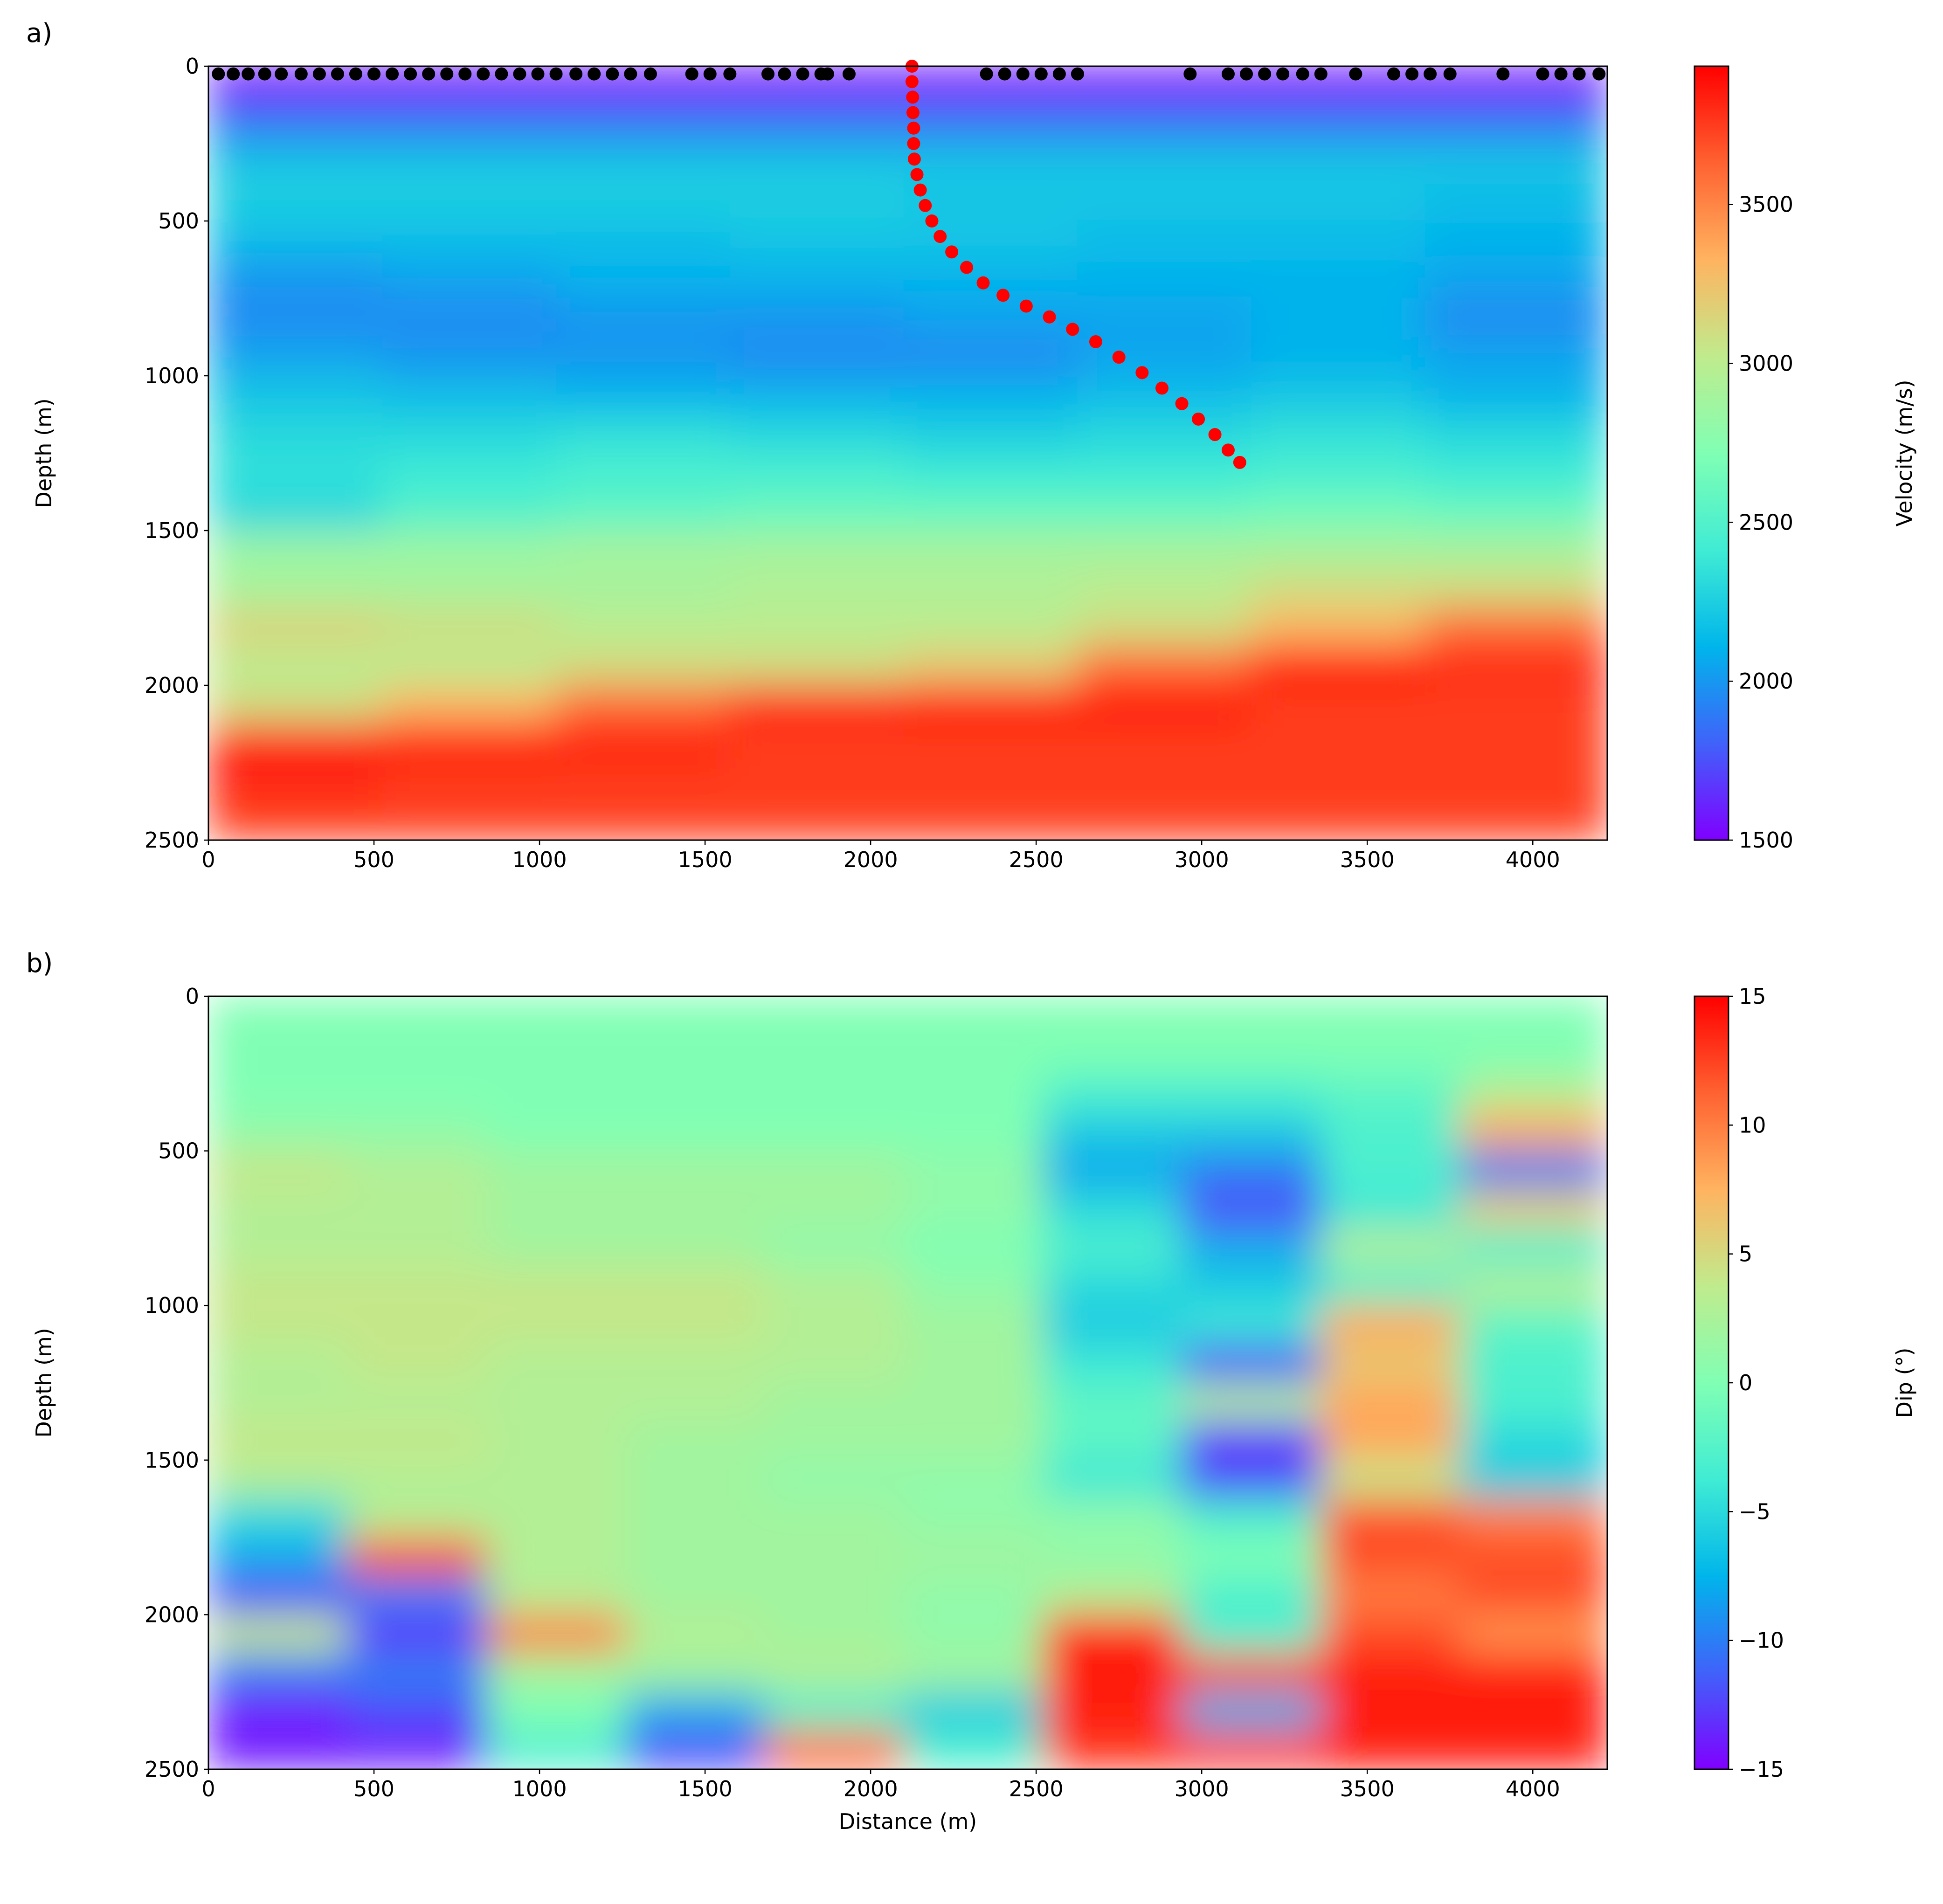  I want to click on well-point, so click(913, 112).